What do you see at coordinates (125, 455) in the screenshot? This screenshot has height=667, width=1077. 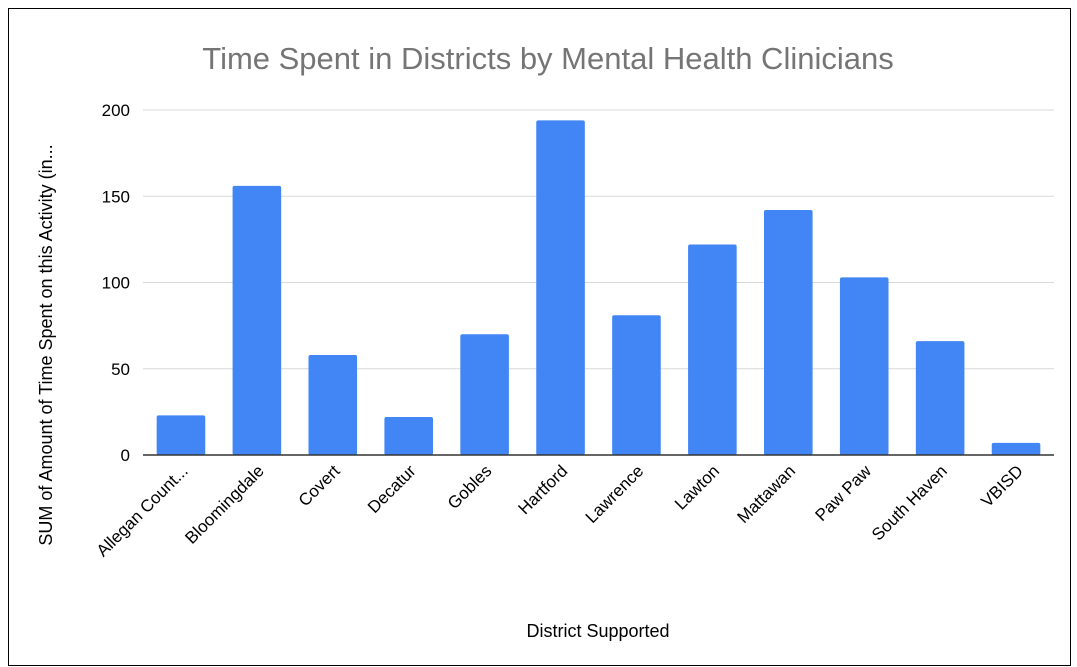 I see `y-tick-label: 0` at bounding box center [125, 455].